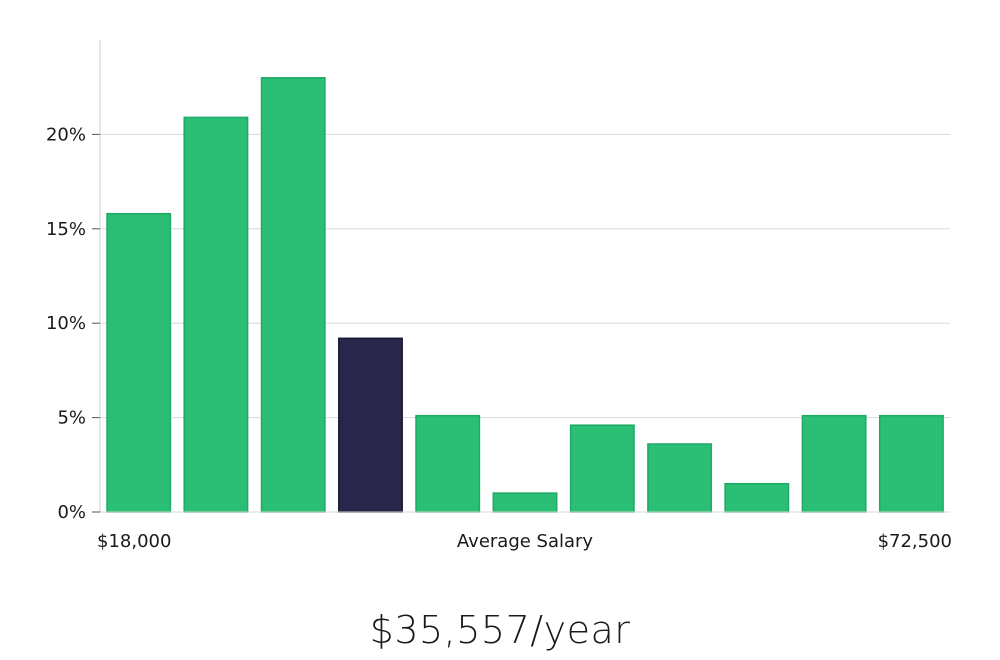  What do you see at coordinates (66, 134) in the screenshot?
I see `y-tick-label: 20%` at bounding box center [66, 134].